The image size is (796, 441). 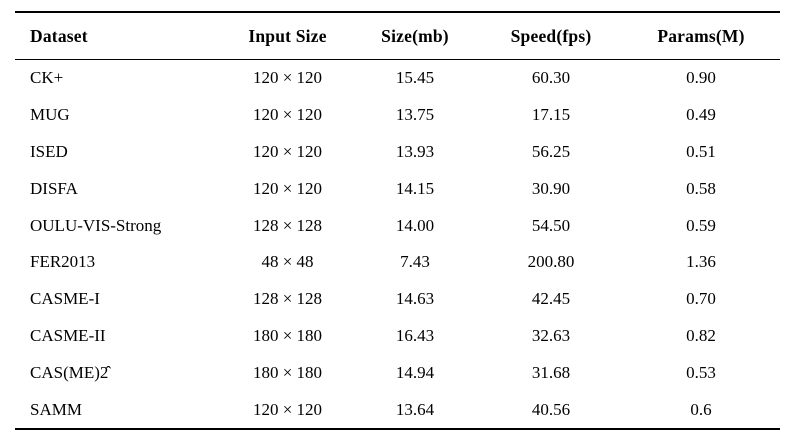 I want to click on cell-dataset: SAMM, so click(x=56, y=409).